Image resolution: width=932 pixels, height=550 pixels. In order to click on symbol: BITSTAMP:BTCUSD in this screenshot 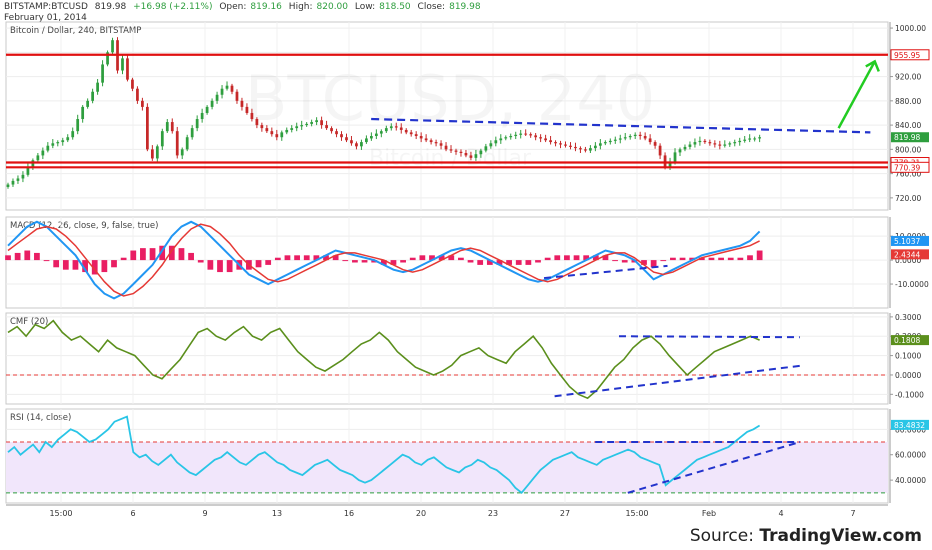, I will do `click(46, 7)`.